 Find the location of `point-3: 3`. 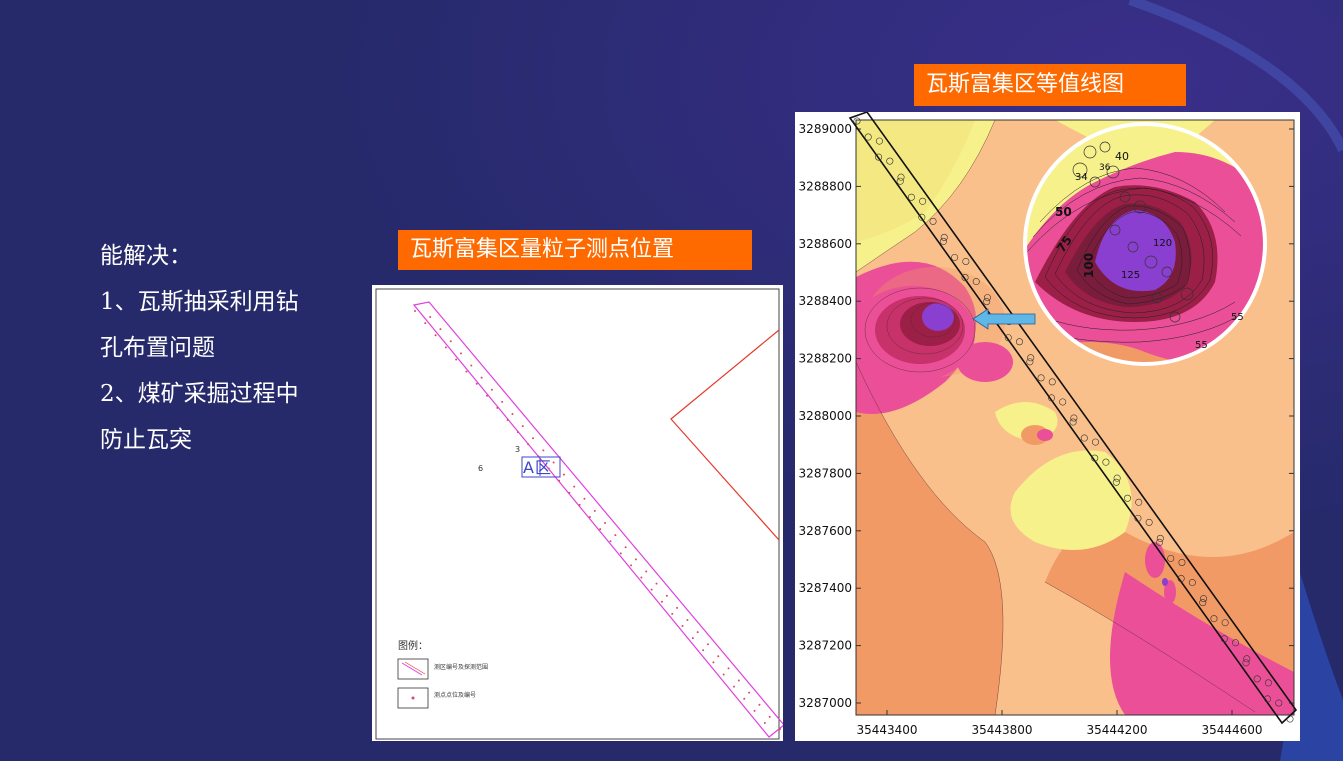

point-3: 3 is located at coordinates (517, 449).